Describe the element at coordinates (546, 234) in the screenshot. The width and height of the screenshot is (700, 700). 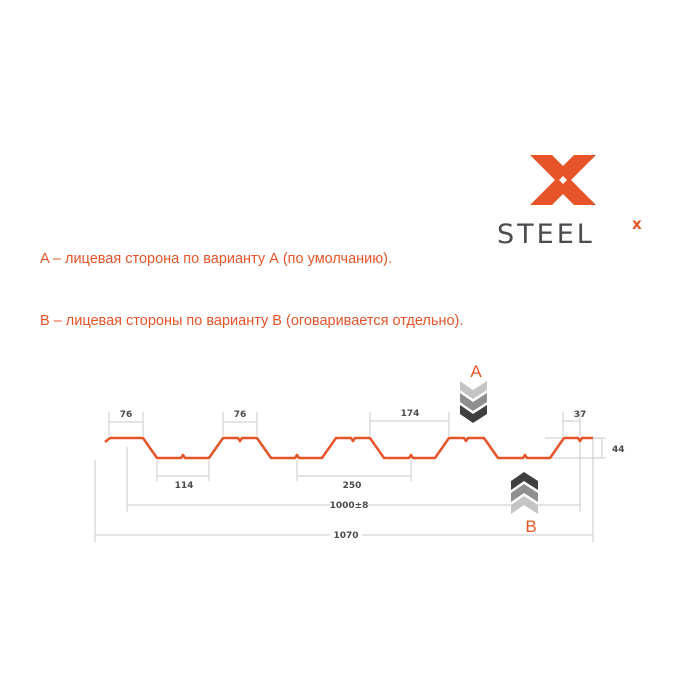
I see `logo-text: STEEL` at that location.